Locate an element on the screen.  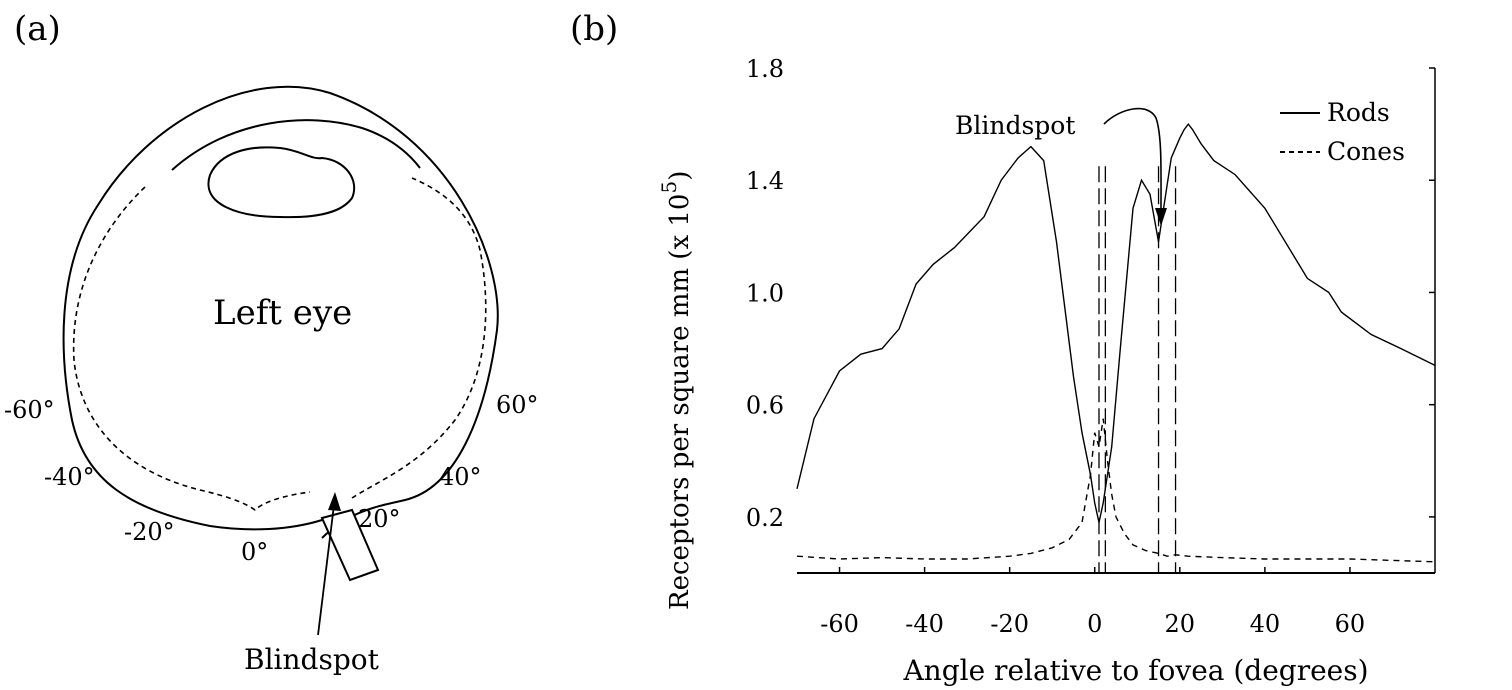
legend-rods-label: Rods is located at coordinates (1358, 112).